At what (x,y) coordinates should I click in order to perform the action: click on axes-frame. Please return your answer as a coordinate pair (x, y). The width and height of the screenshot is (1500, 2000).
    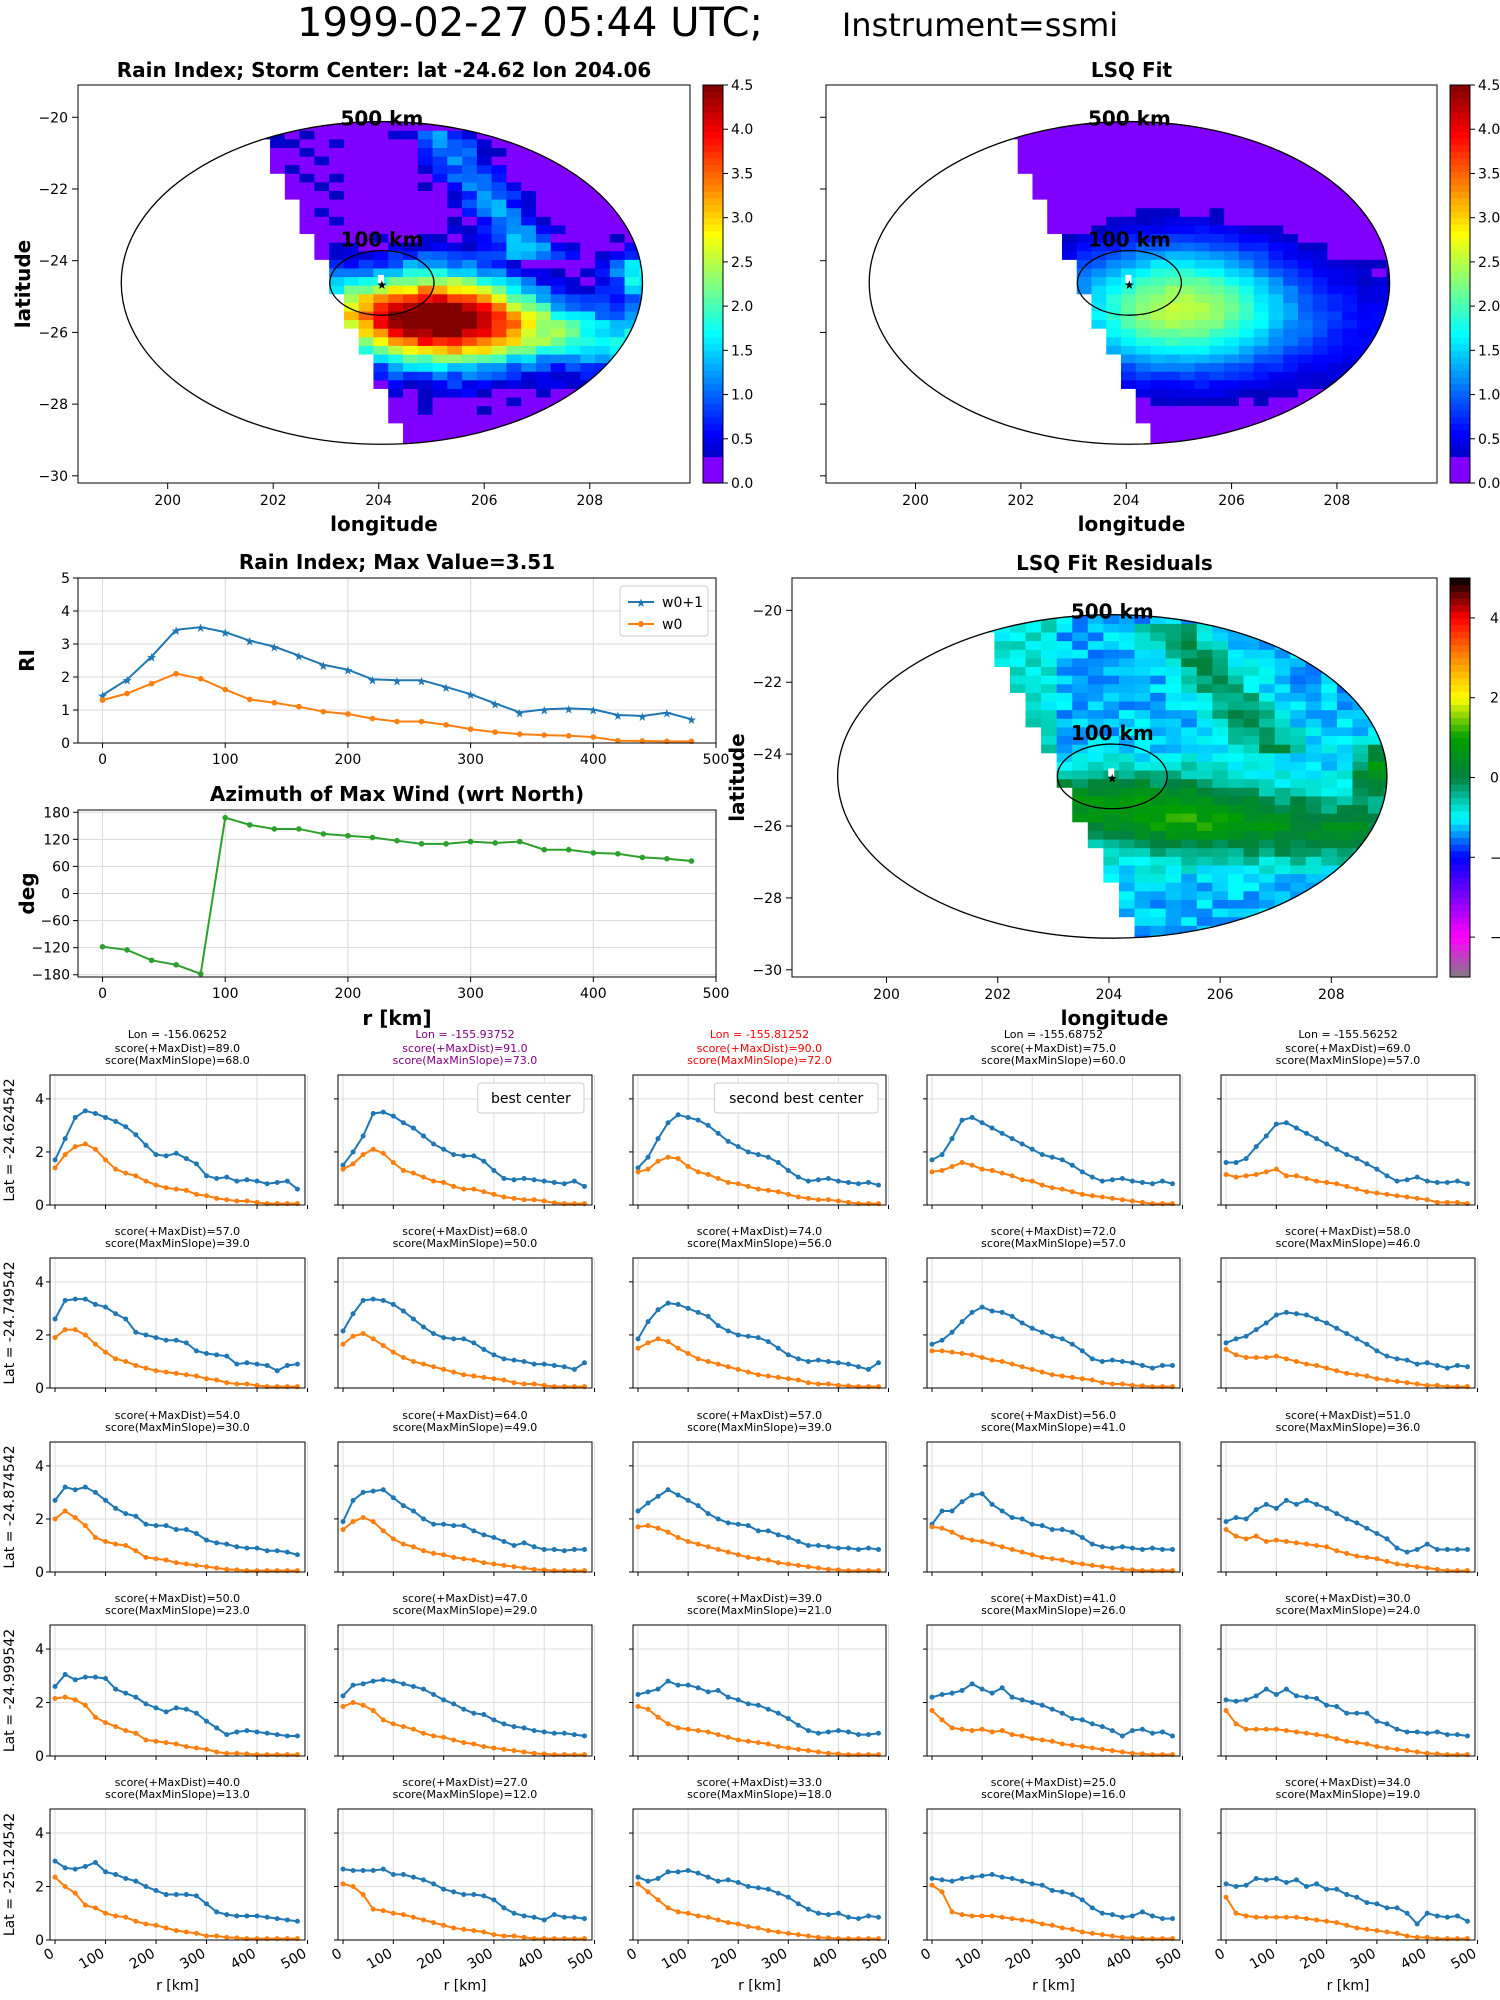
    Looking at the image, I should click on (384, 284).